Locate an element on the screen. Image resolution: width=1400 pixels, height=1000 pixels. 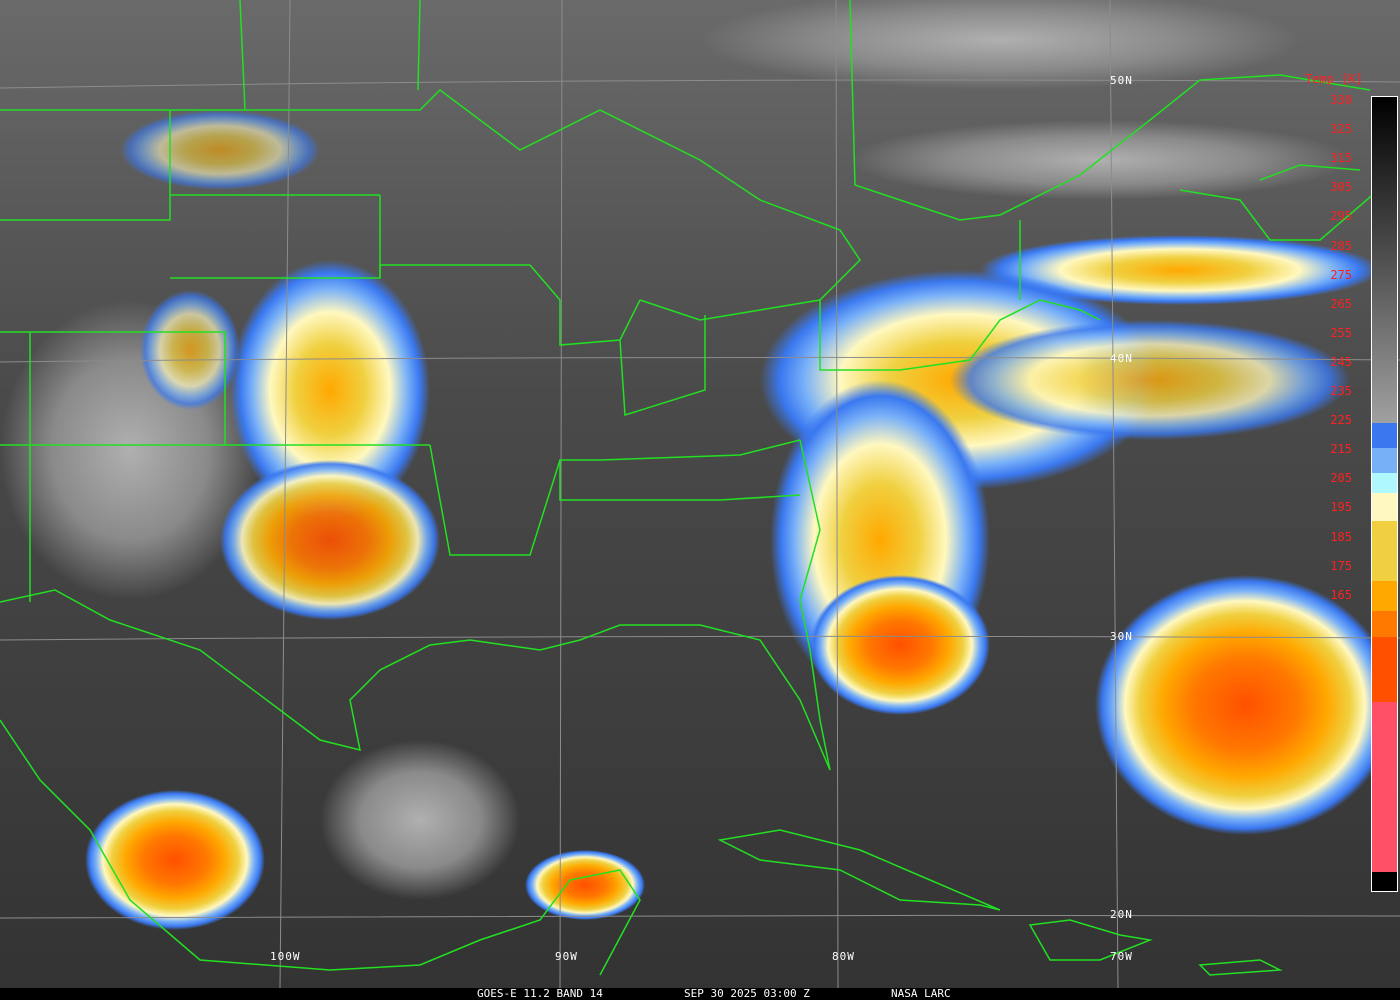
scale-tick-295: 295 is located at coordinates (1341, 216).